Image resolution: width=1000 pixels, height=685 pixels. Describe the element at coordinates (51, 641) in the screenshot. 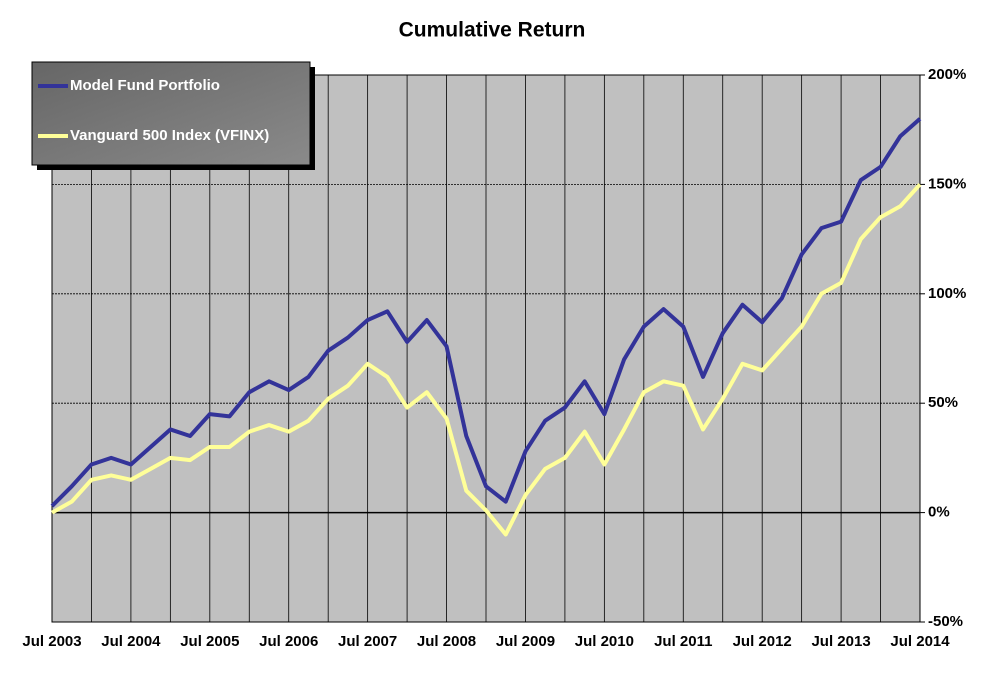

I see `x-tick-label: Jul 2003` at that location.